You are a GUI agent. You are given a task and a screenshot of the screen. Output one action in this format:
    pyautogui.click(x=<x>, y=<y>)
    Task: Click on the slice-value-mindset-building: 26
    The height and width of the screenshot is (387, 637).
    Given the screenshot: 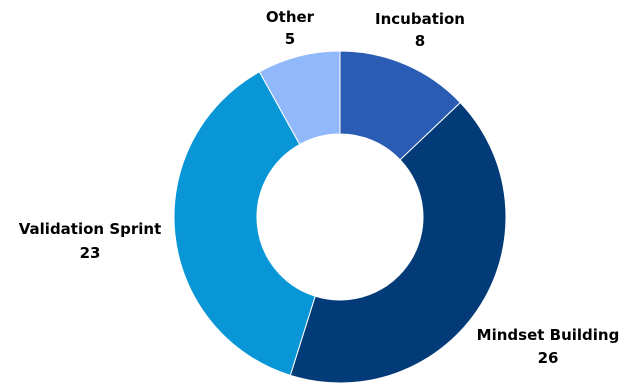 What is the action you would take?
    pyautogui.click(x=548, y=358)
    